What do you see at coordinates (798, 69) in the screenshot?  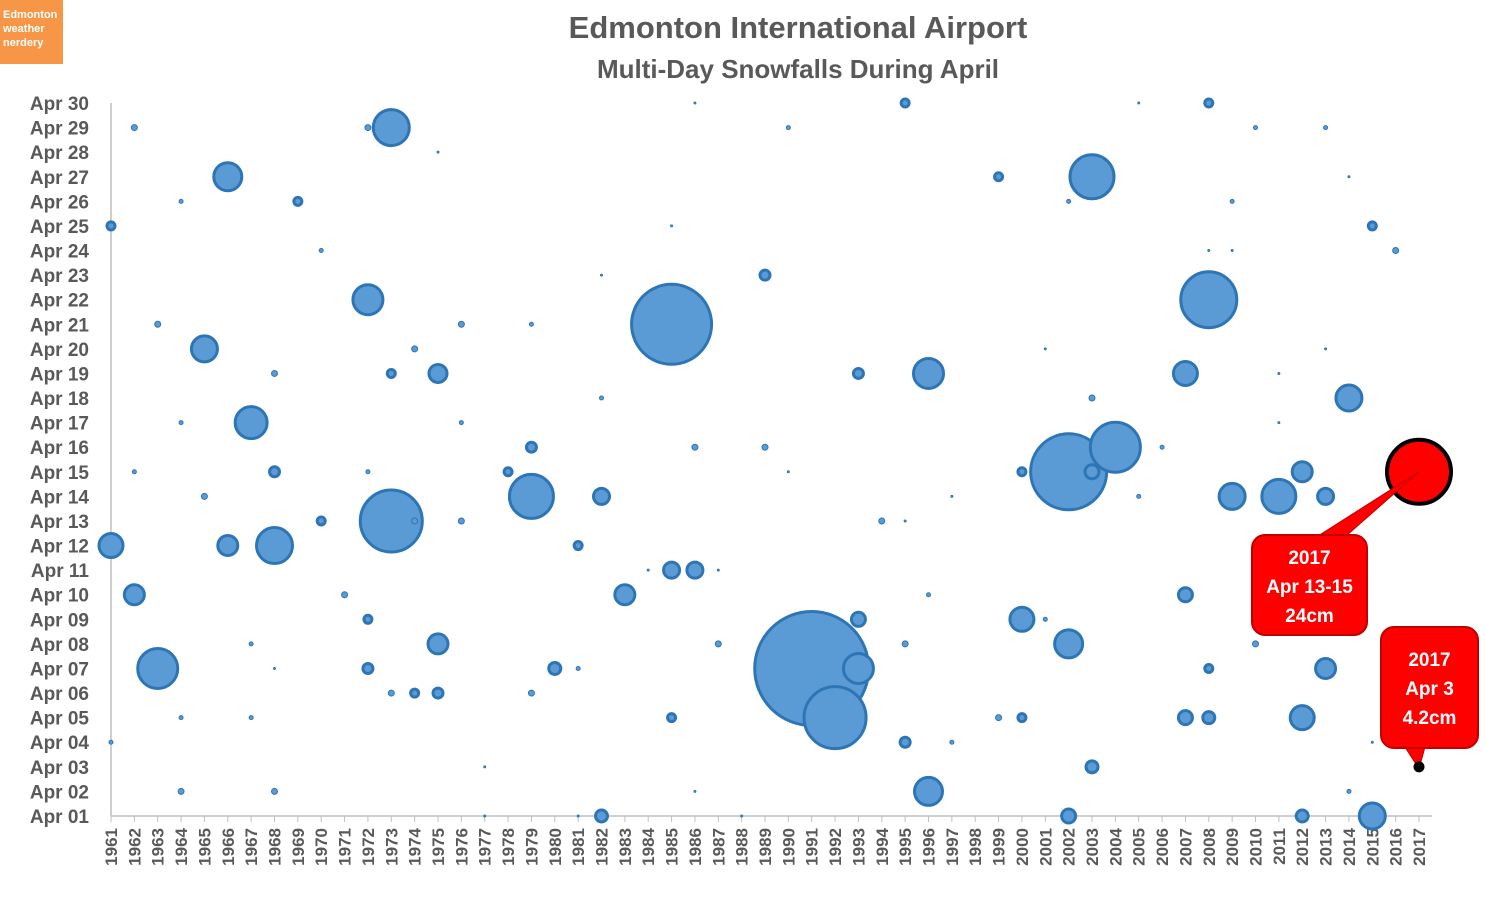 I see `chart-subtitle: Multi-Day Snowfalls During April` at bounding box center [798, 69].